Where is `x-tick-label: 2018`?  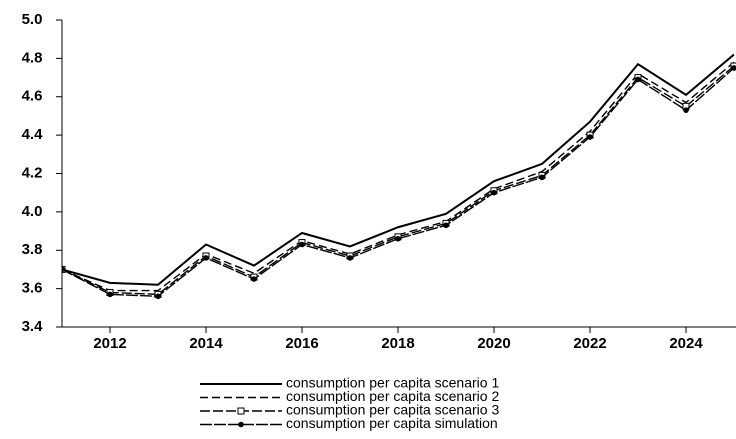
x-tick-label: 2018 is located at coordinates (397, 343).